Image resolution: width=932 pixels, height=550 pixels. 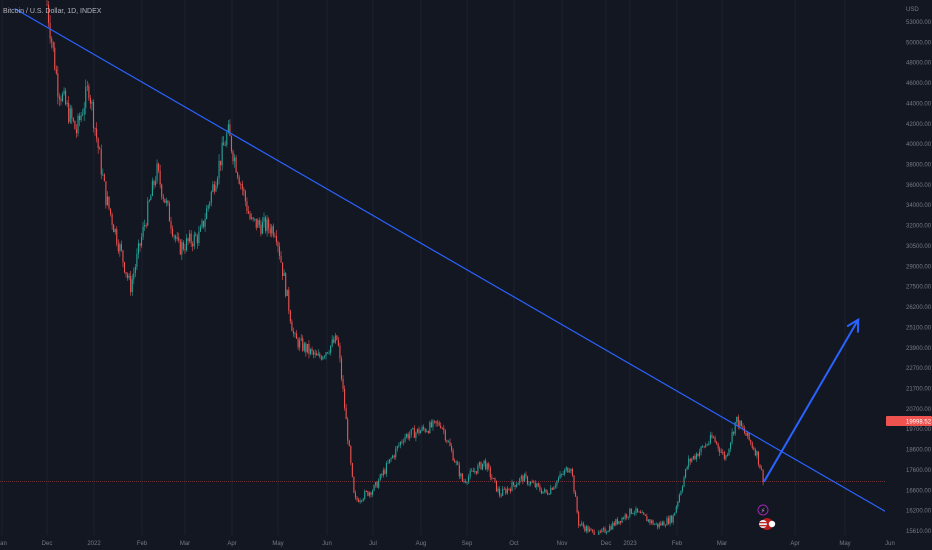 What do you see at coordinates (763, 510) in the screenshot?
I see `dividend-marker` at bounding box center [763, 510].